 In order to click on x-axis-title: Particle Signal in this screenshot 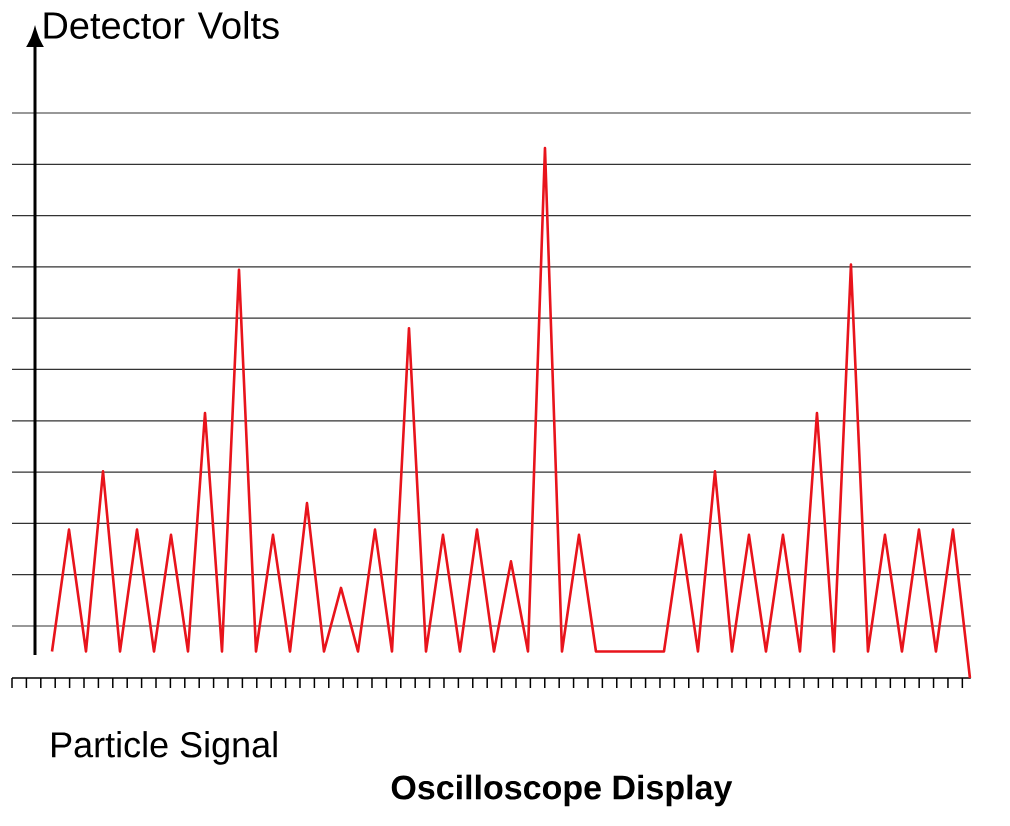, I will do `click(164, 748)`.